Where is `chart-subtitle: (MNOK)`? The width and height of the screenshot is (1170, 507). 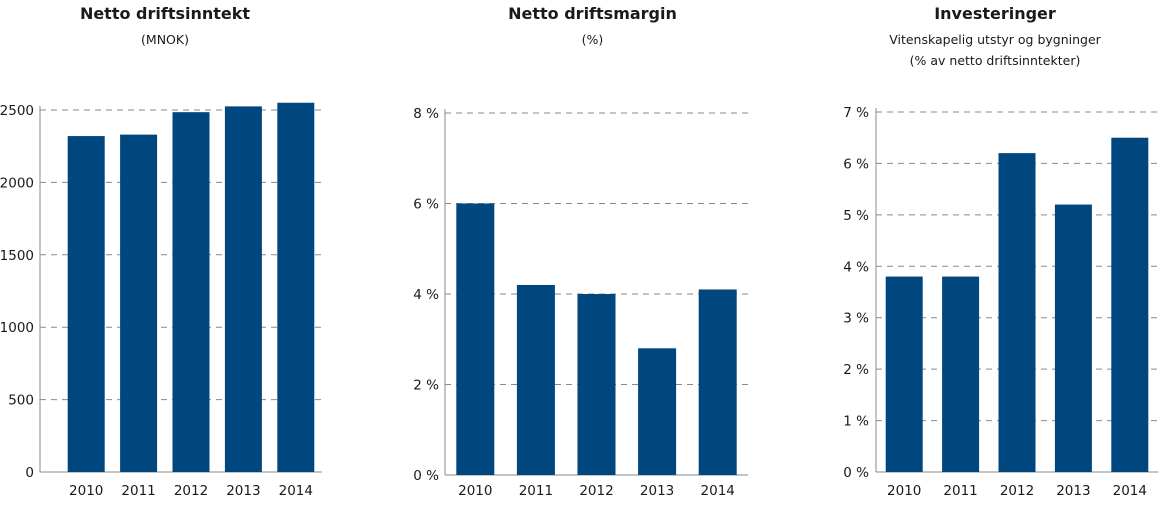
chart-subtitle: (MNOK) is located at coordinates (165, 39).